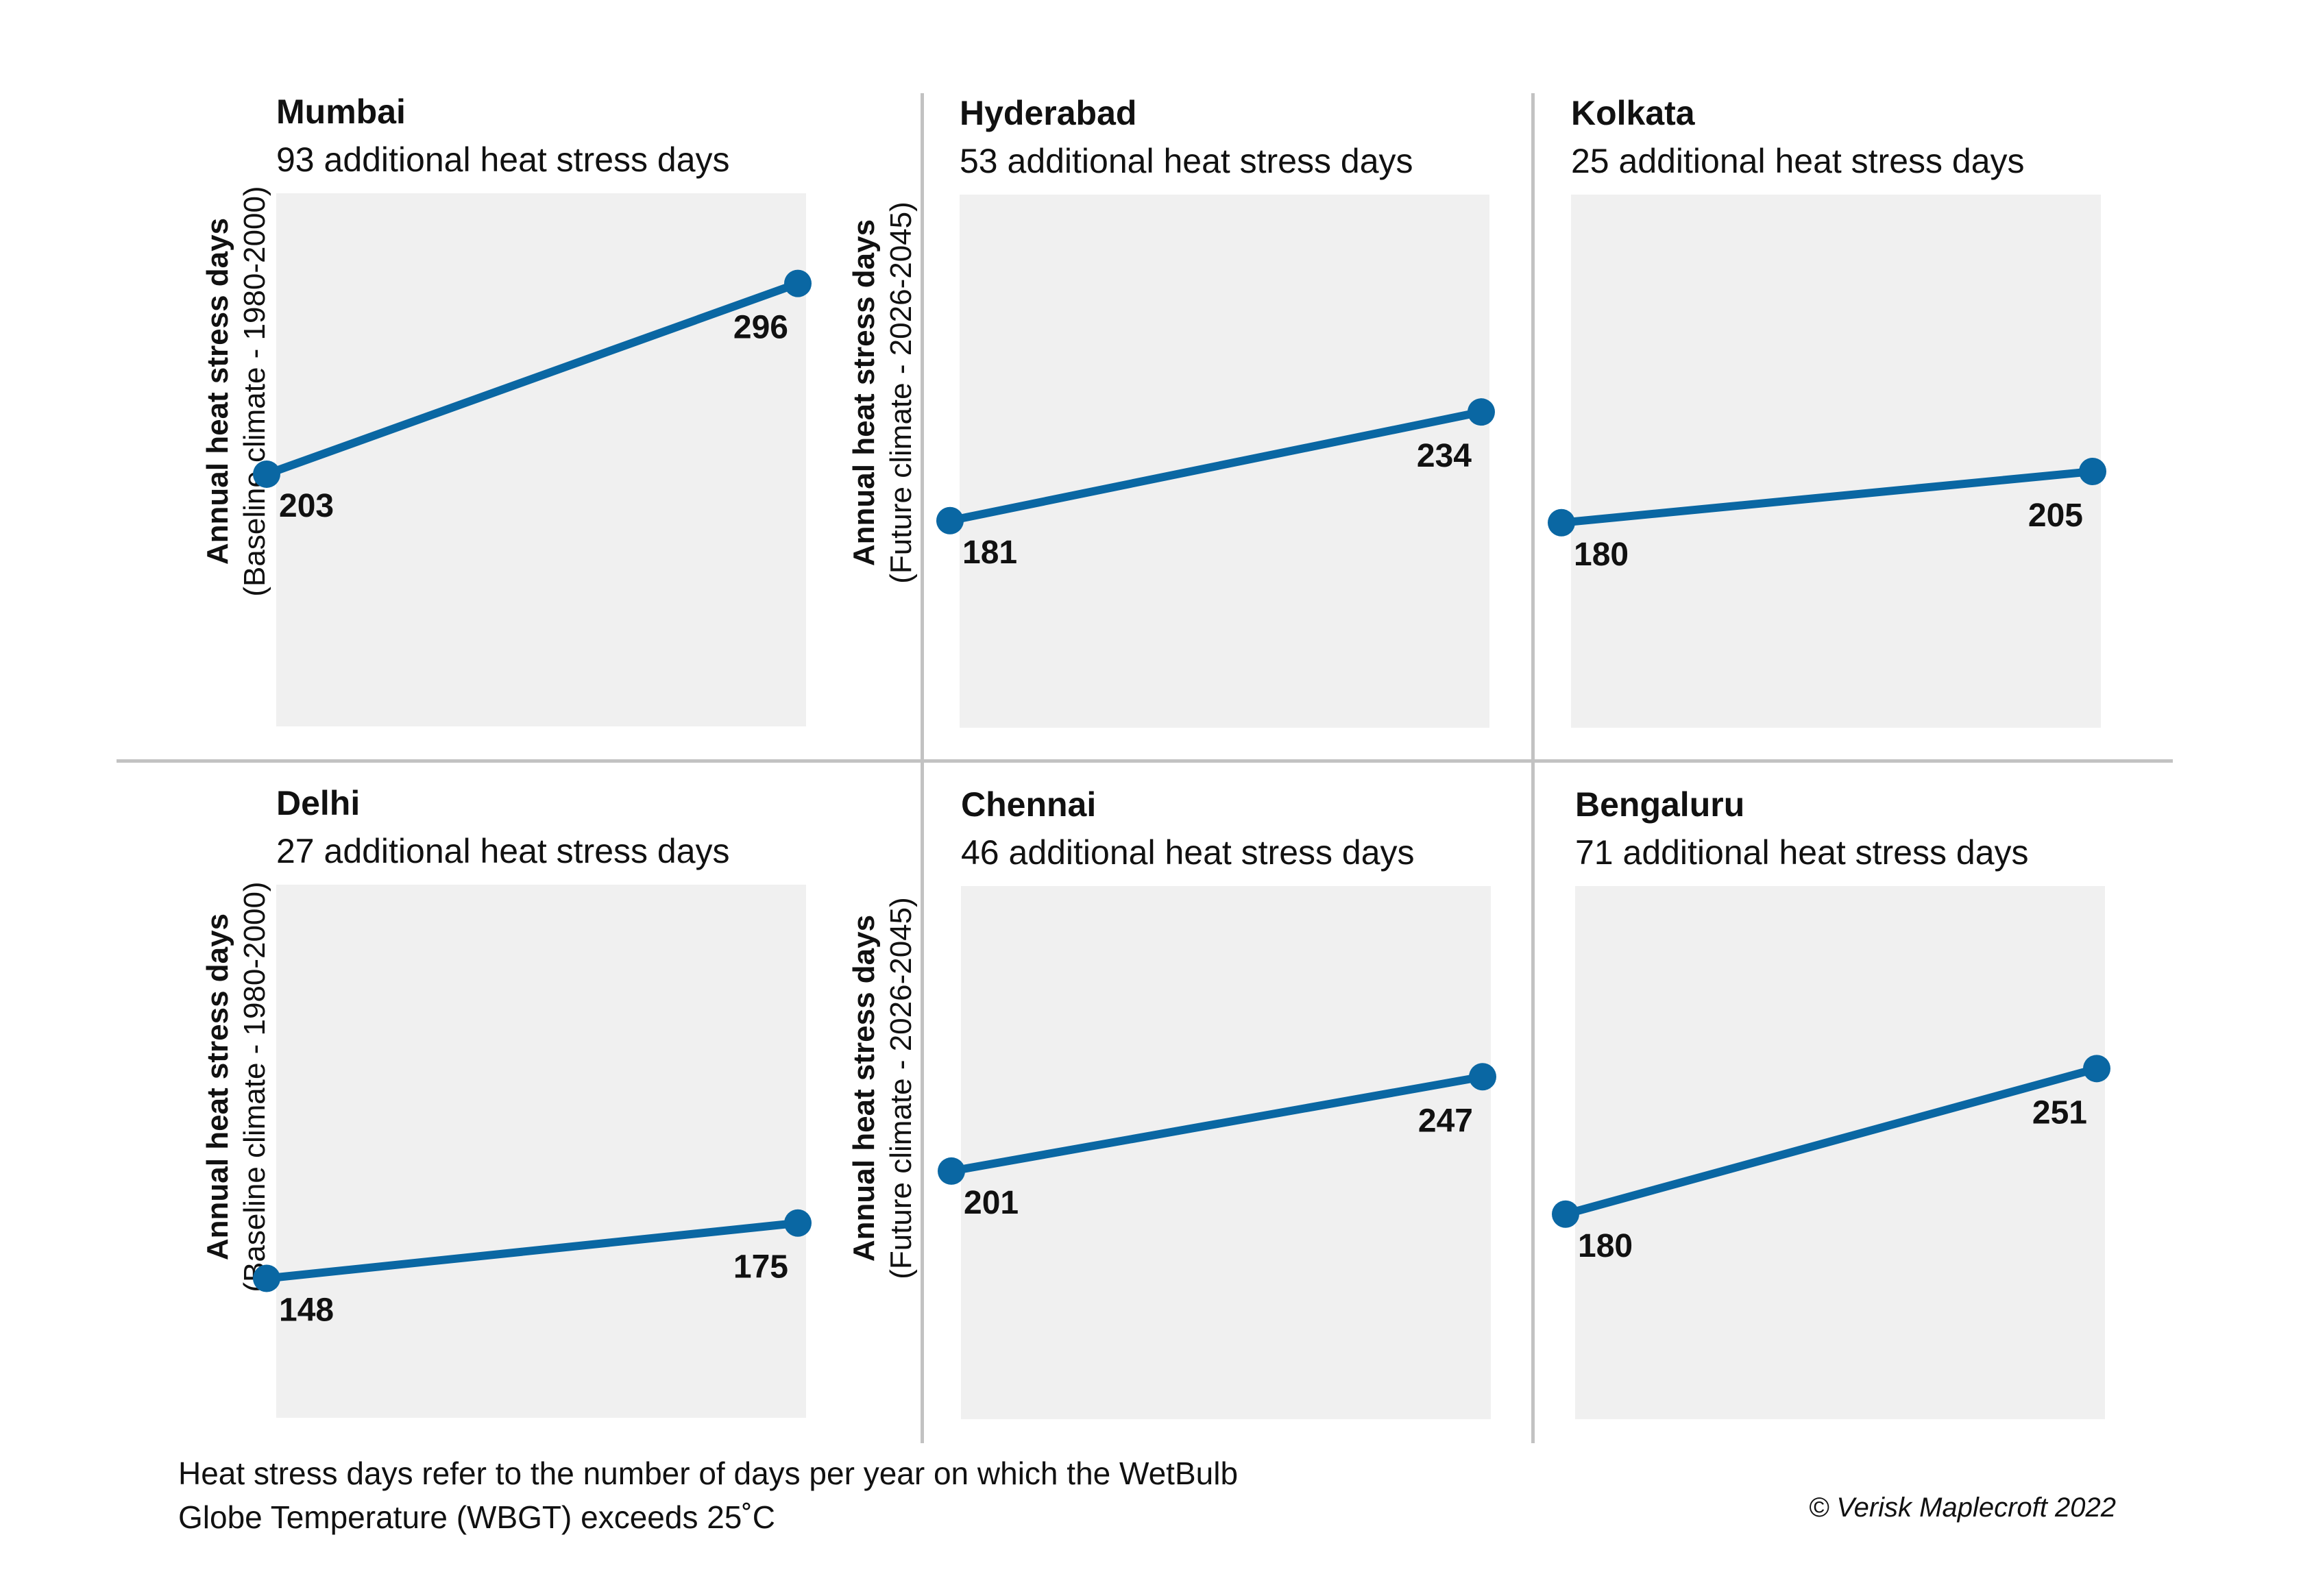  Describe the element at coordinates (991, 1203) in the screenshot. I see `data-label: 201` at that location.